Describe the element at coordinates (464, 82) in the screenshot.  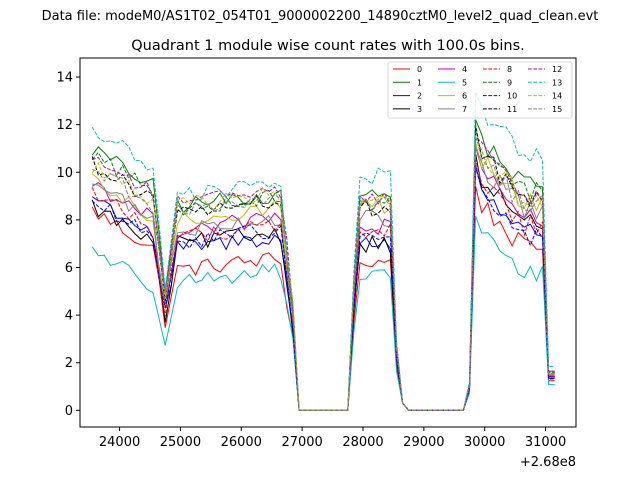
I see `legend-label-5: 5` at that location.